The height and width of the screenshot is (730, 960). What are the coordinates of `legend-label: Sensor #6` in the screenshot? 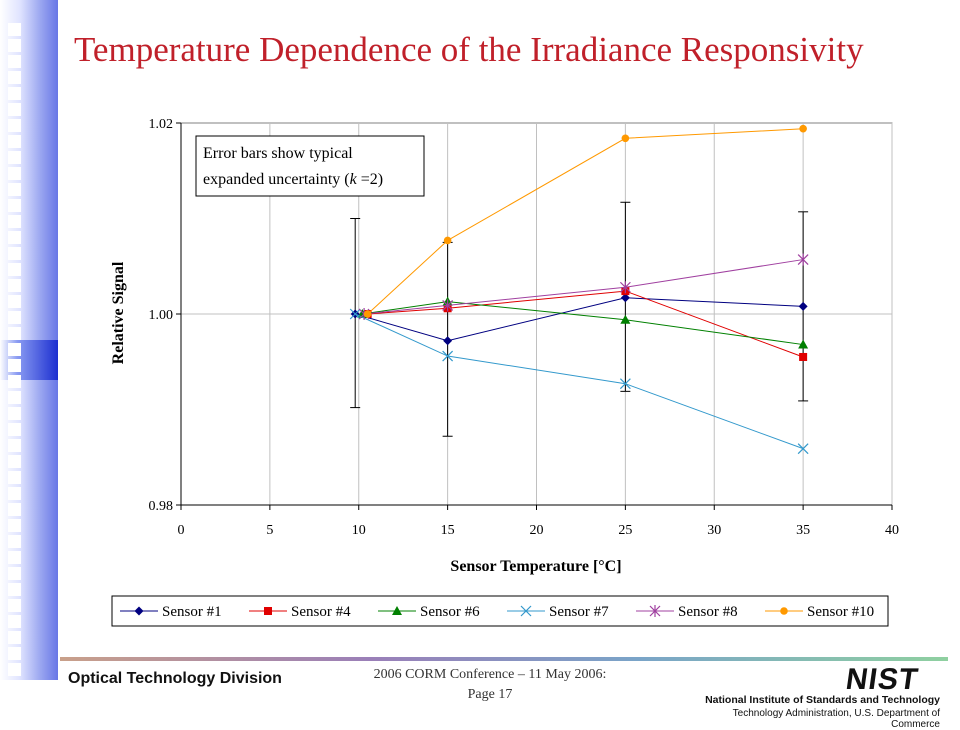 It's located at (450, 612).